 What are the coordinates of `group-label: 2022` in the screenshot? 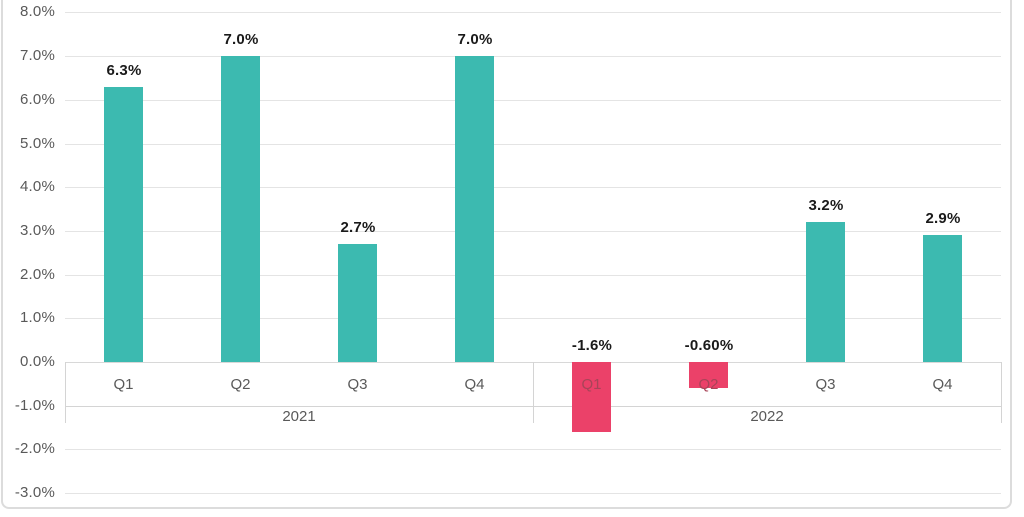 It's located at (767, 416).